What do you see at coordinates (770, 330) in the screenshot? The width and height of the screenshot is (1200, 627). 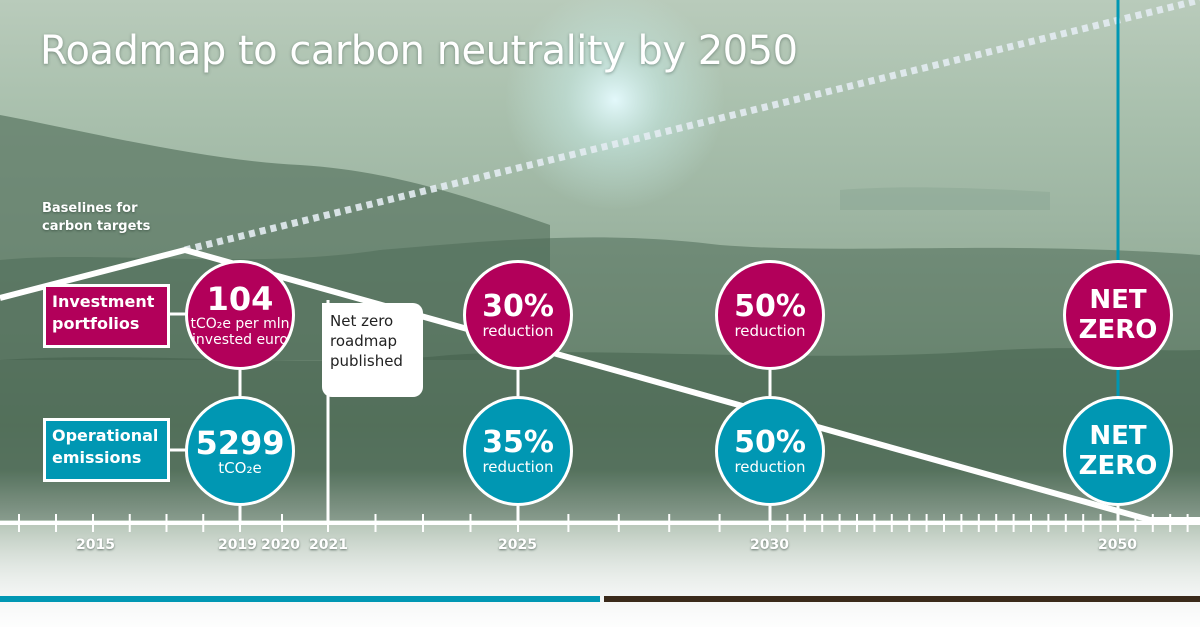 I see `investment-2030-unit: reduction` at bounding box center [770, 330].